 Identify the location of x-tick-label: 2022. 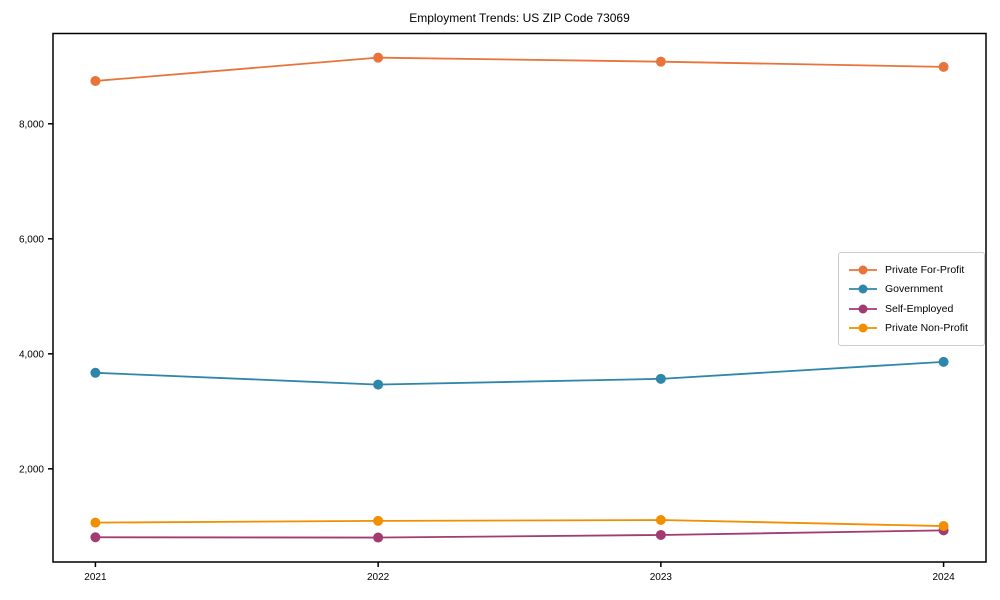
(378, 577).